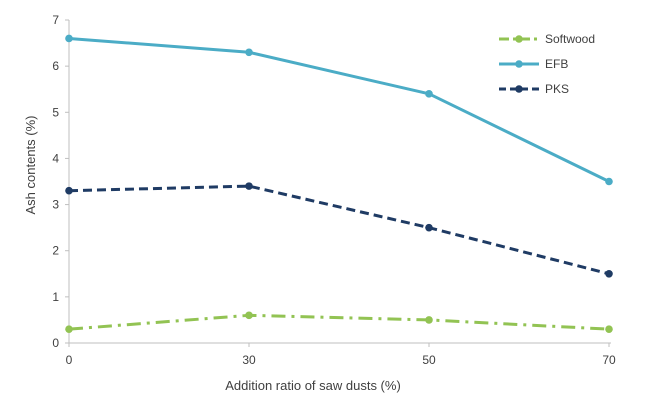  I want to click on x-axis-ticks: 0 30 50 70, so click(341, 355).